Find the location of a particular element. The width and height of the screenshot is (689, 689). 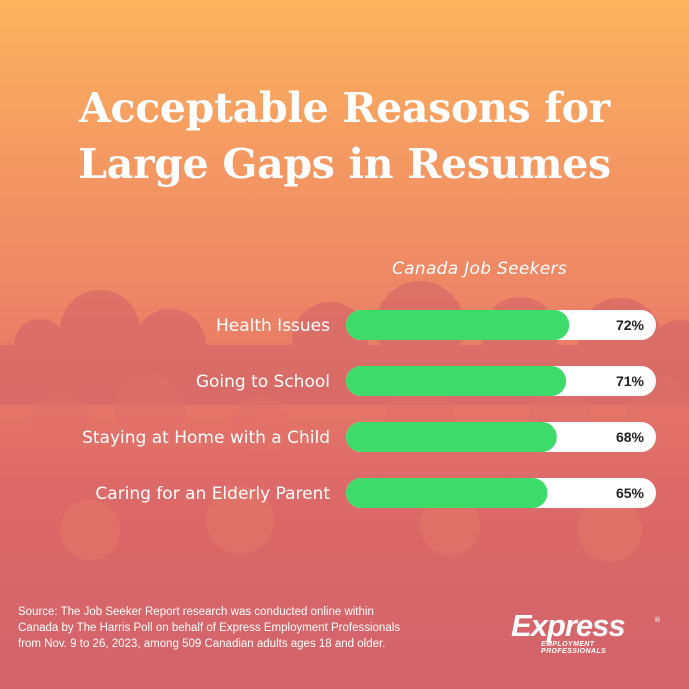

bar-row: Health Issues 72% is located at coordinates (436, 325).